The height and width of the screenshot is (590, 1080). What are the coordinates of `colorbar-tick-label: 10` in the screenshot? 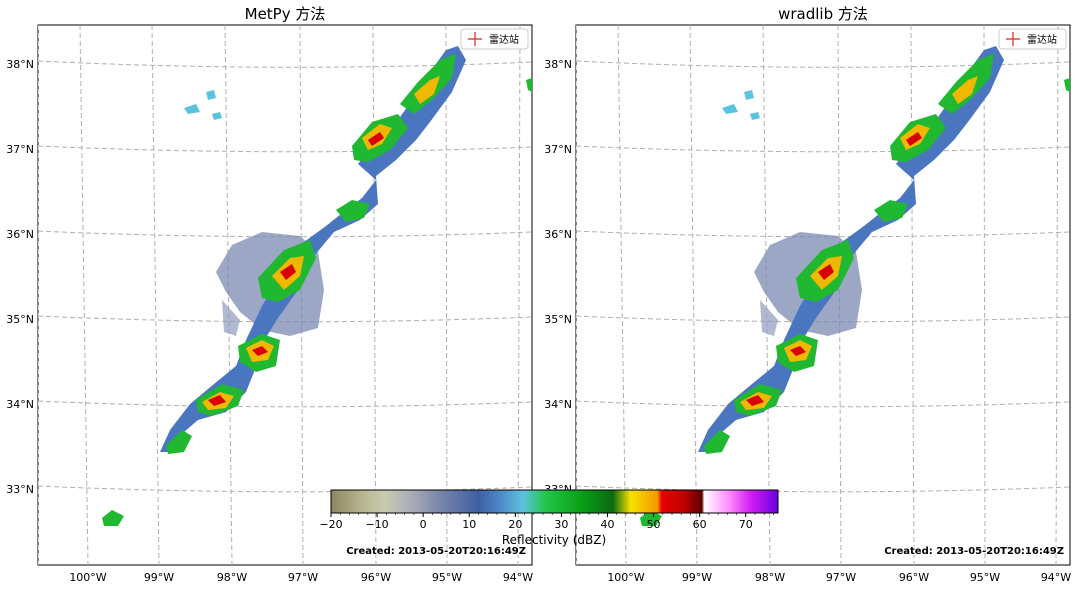 It's located at (469, 524).